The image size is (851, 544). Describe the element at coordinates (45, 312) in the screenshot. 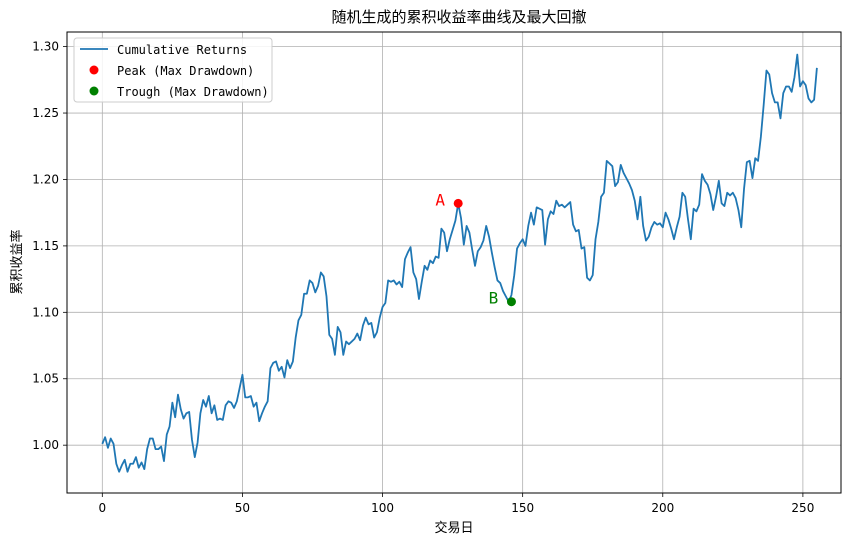

I see `y-tick-label: 1.10` at that location.